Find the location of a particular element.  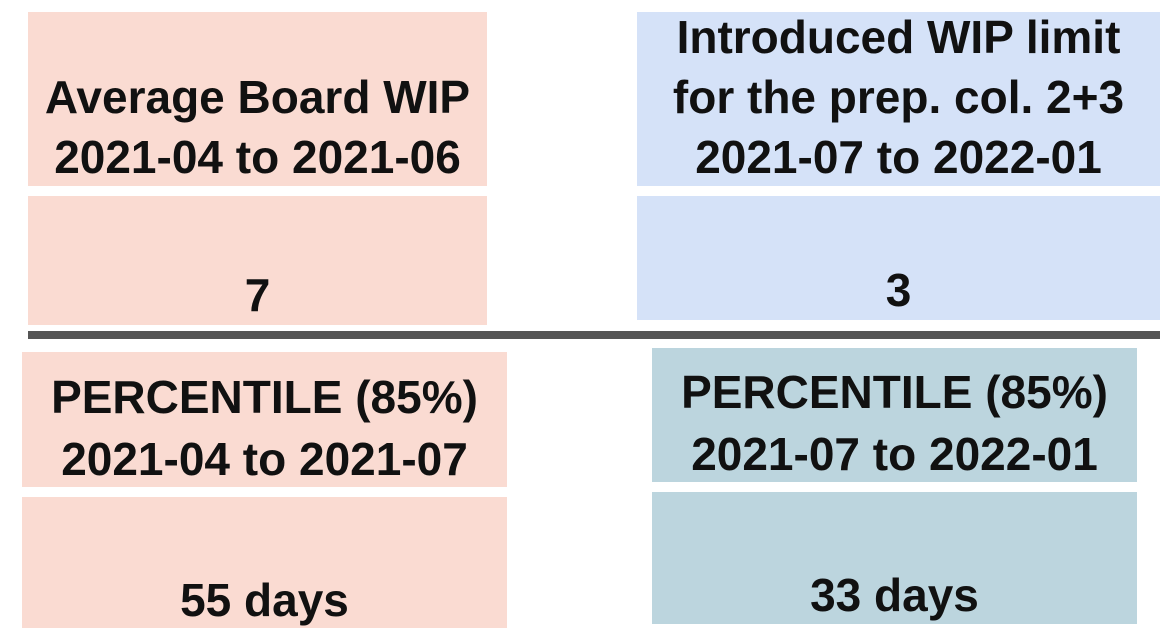

value: 3 is located at coordinates (898, 290).